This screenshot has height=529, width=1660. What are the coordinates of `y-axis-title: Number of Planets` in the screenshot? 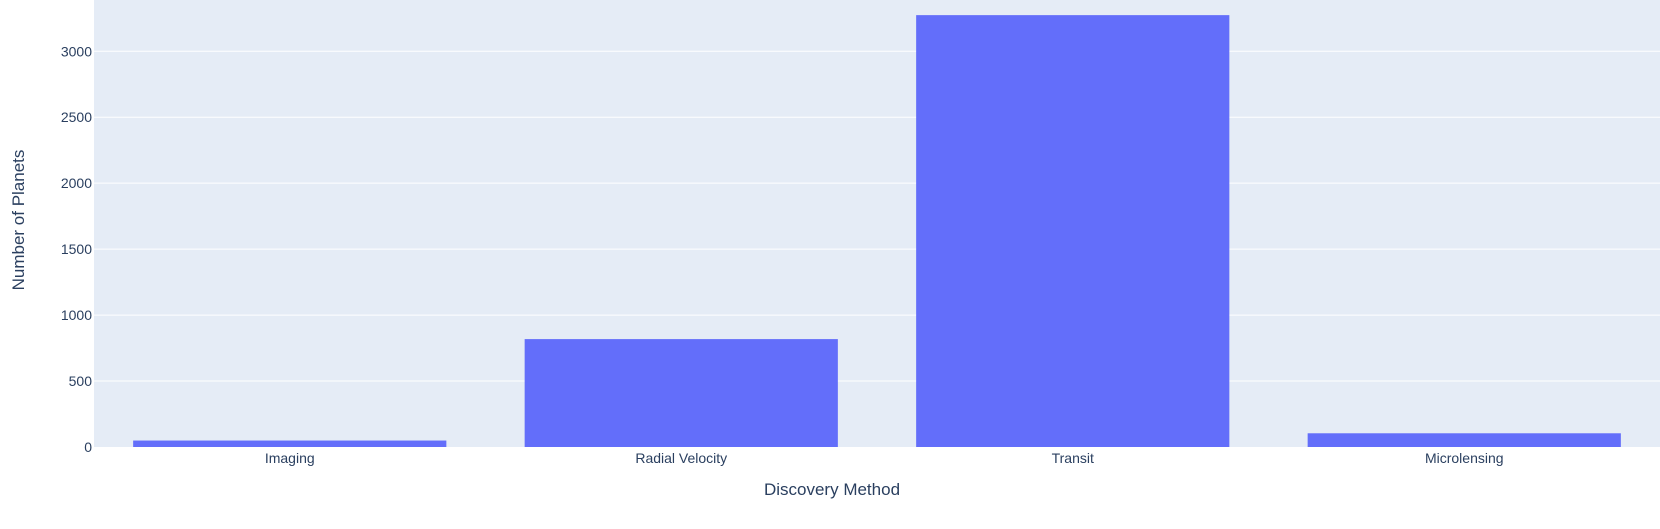 It's located at (18, 220).